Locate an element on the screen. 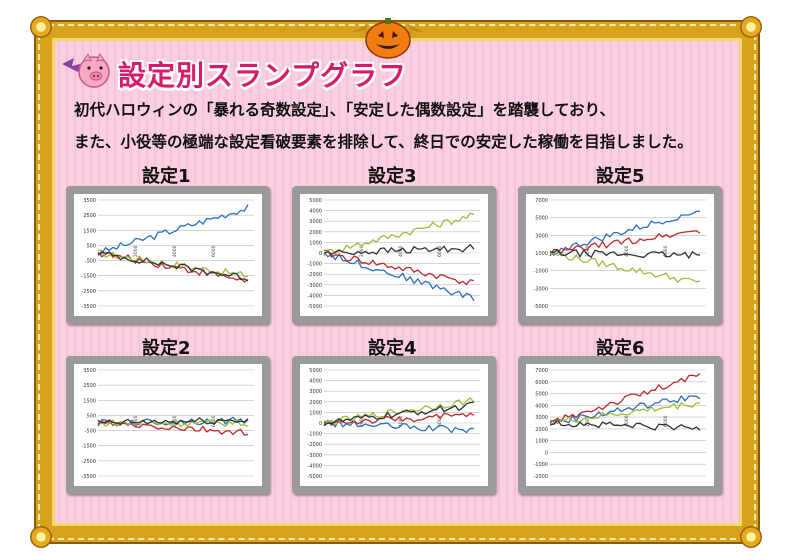  y-tick-label: 6000 is located at coordinates (541, 383).